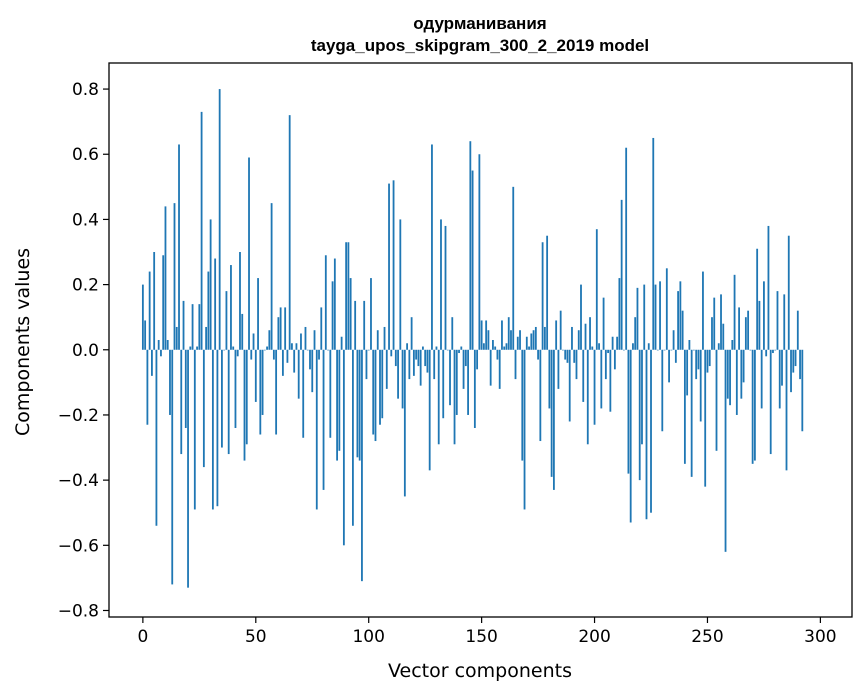 The height and width of the screenshot is (696, 867). Describe the element at coordinates (85, 90) in the screenshot. I see `y-tick-label: 0.8` at that location.